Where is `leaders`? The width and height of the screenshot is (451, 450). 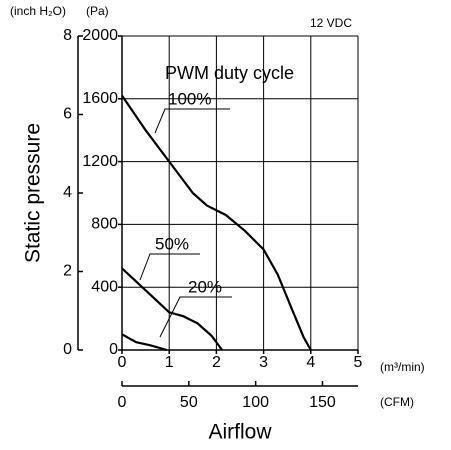 leaders is located at coordinates (185, 223).